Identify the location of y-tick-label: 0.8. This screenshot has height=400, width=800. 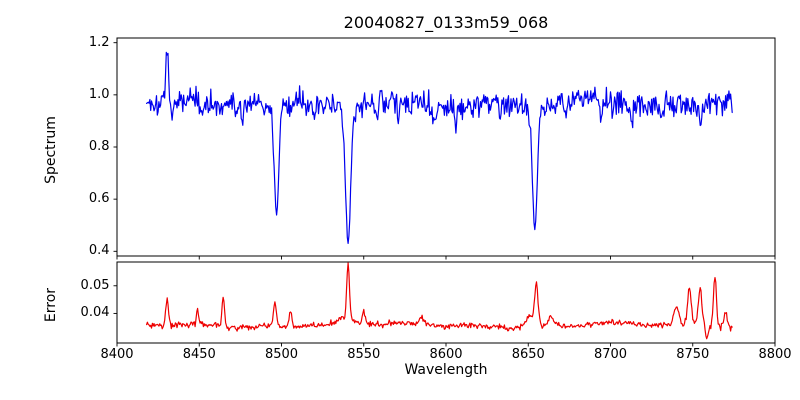
(99, 146).